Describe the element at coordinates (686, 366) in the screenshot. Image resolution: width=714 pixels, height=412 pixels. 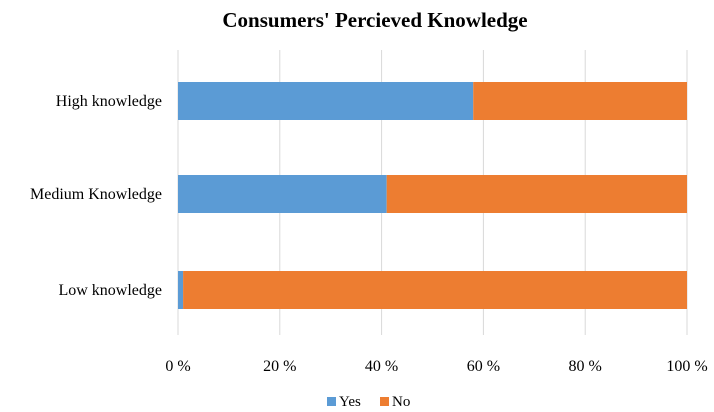
I see `x-tick-label: 100 %` at that location.